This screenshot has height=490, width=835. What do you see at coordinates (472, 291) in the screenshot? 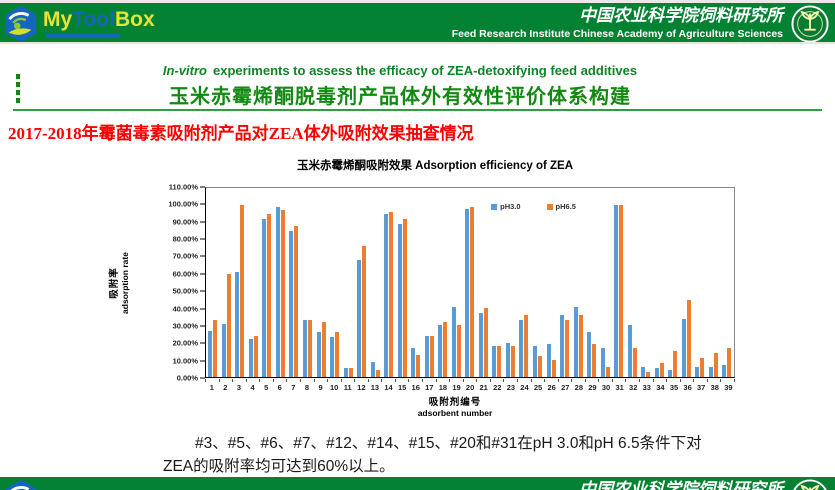
I see `bar-pH6.5-20` at bounding box center [472, 291].